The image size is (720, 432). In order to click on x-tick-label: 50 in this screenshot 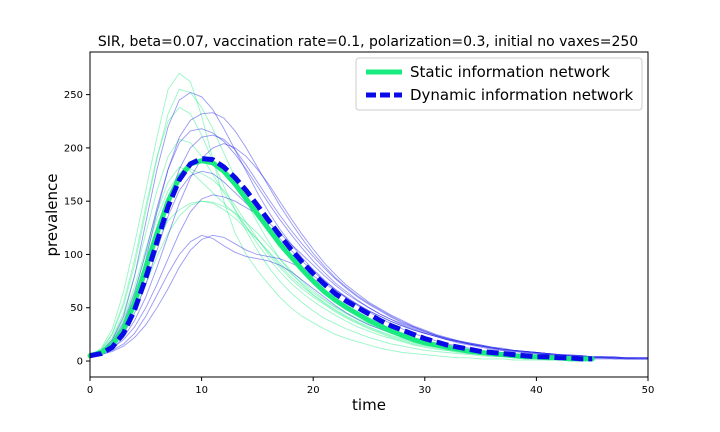, I will do `click(648, 390)`.